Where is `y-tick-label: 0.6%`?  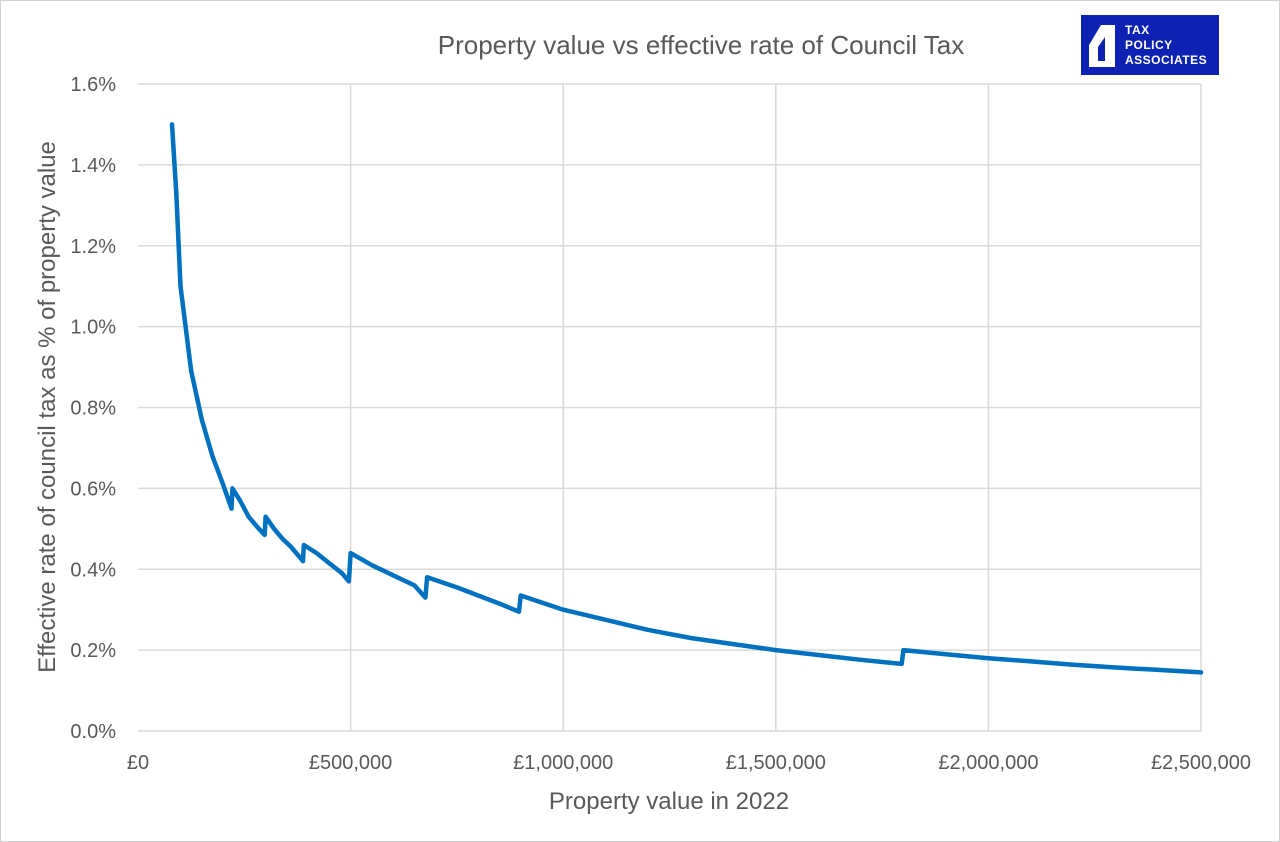
y-tick-label: 0.6% is located at coordinates (93, 489).